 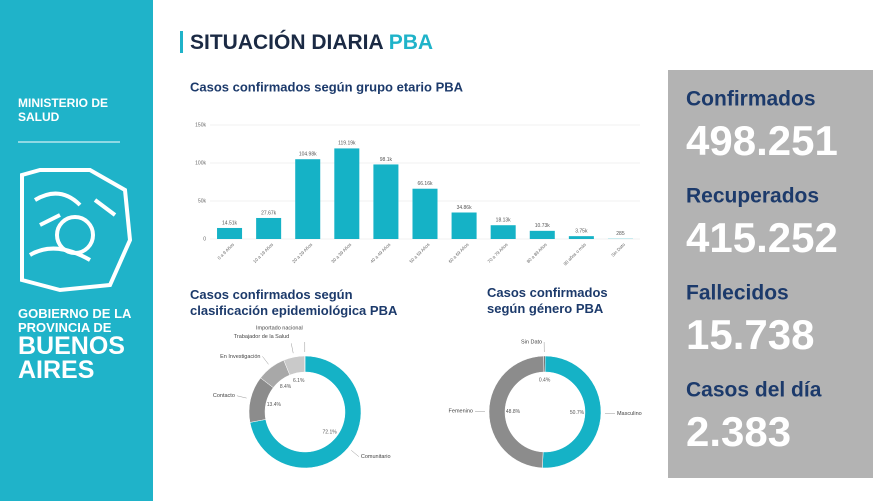 I want to click on legend-label: Sin Dato, so click(x=531, y=342).